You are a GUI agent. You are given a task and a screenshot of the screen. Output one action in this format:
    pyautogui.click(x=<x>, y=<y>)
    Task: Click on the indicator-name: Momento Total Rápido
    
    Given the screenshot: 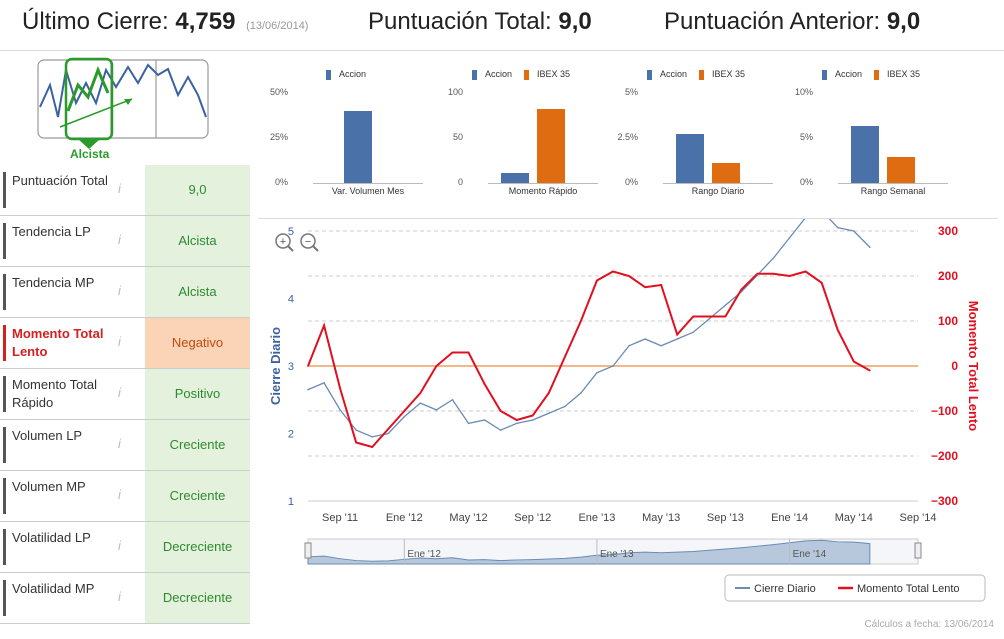 What is the action you would take?
    pyautogui.click(x=62, y=394)
    